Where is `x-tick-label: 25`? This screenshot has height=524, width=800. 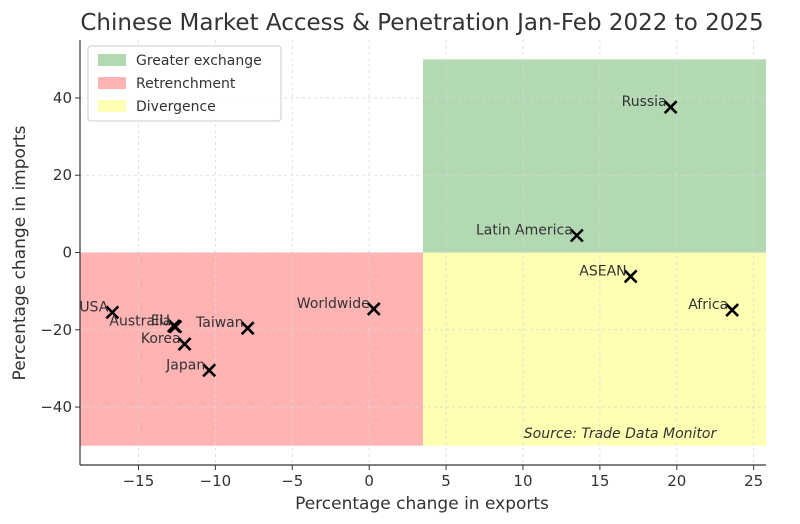
x-tick-label: 25 is located at coordinates (753, 481).